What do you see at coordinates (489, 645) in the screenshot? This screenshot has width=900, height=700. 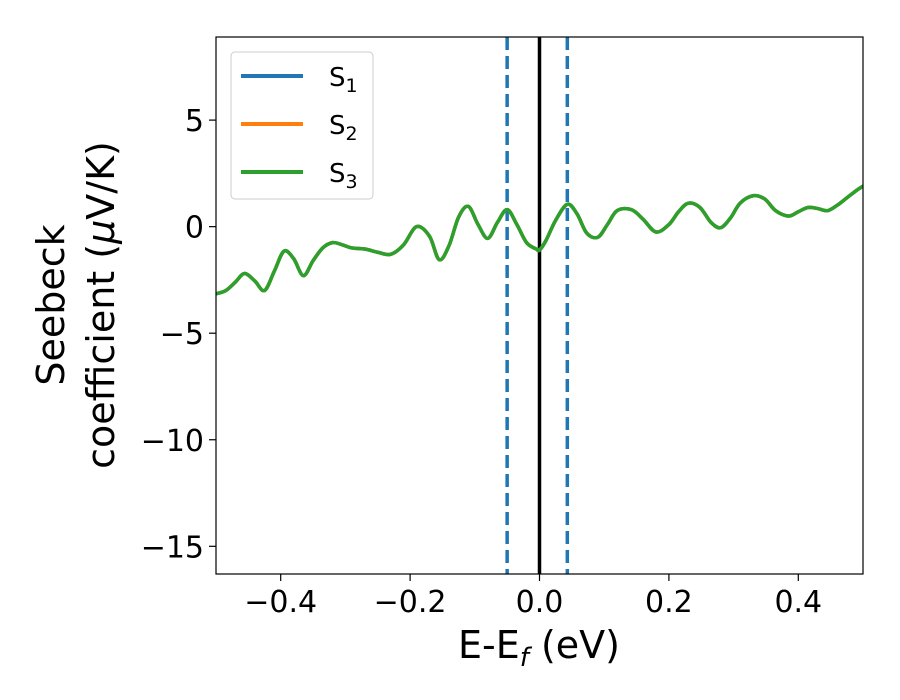 I see `x-axis-label-base: E-E` at bounding box center [489, 645].